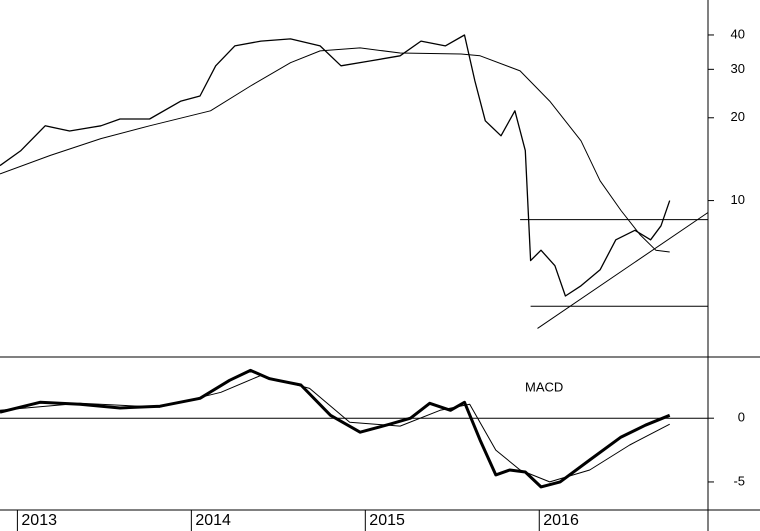 This screenshot has width=760, height=531. What do you see at coordinates (738, 116) in the screenshot?
I see `y-tick-label: 20` at bounding box center [738, 116].